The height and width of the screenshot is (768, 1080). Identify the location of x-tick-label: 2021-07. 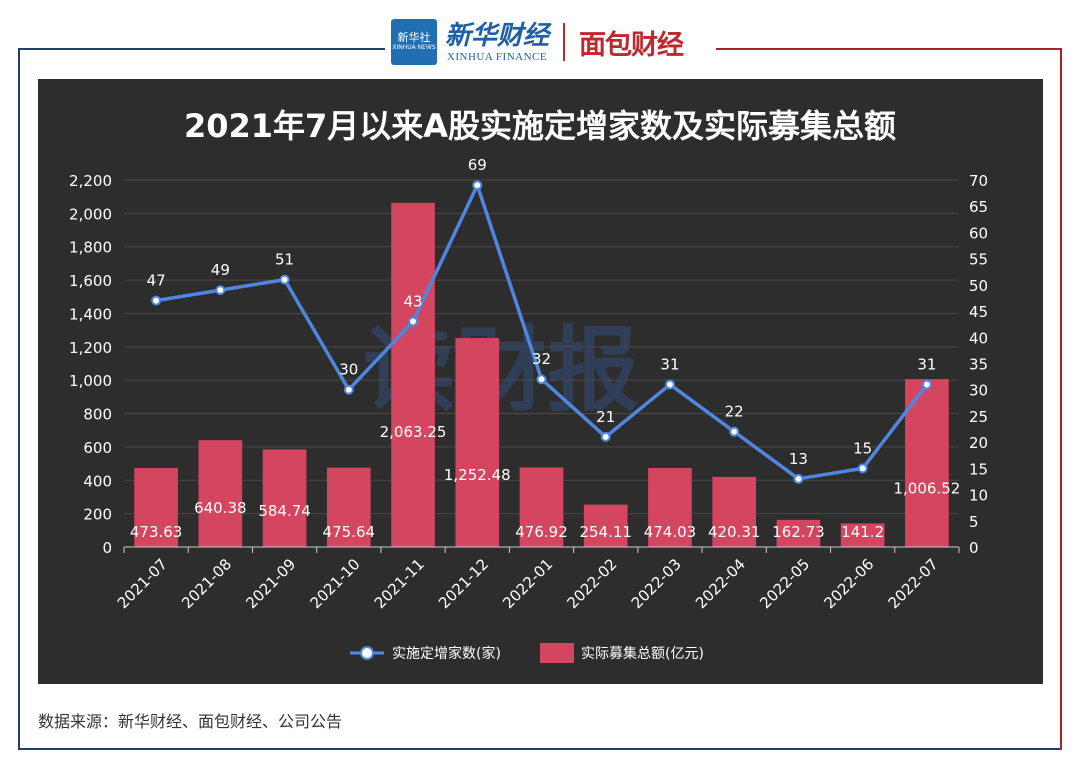
(142, 583).